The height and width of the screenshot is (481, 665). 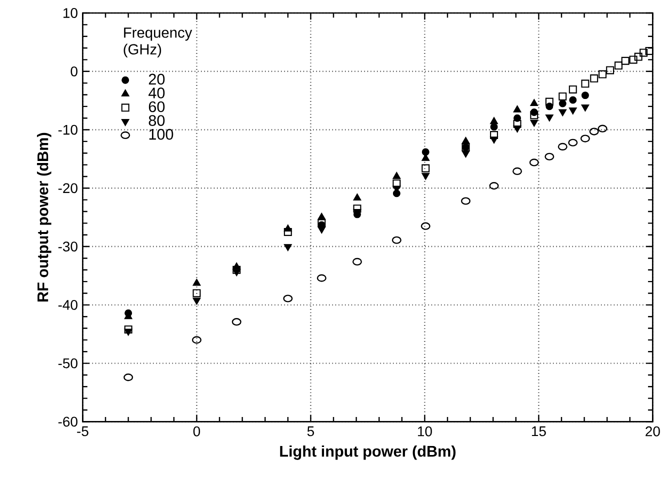 What do you see at coordinates (68, 129) in the screenshot?
I see `y-tick-label: -10` at bounding box center [68, 129].